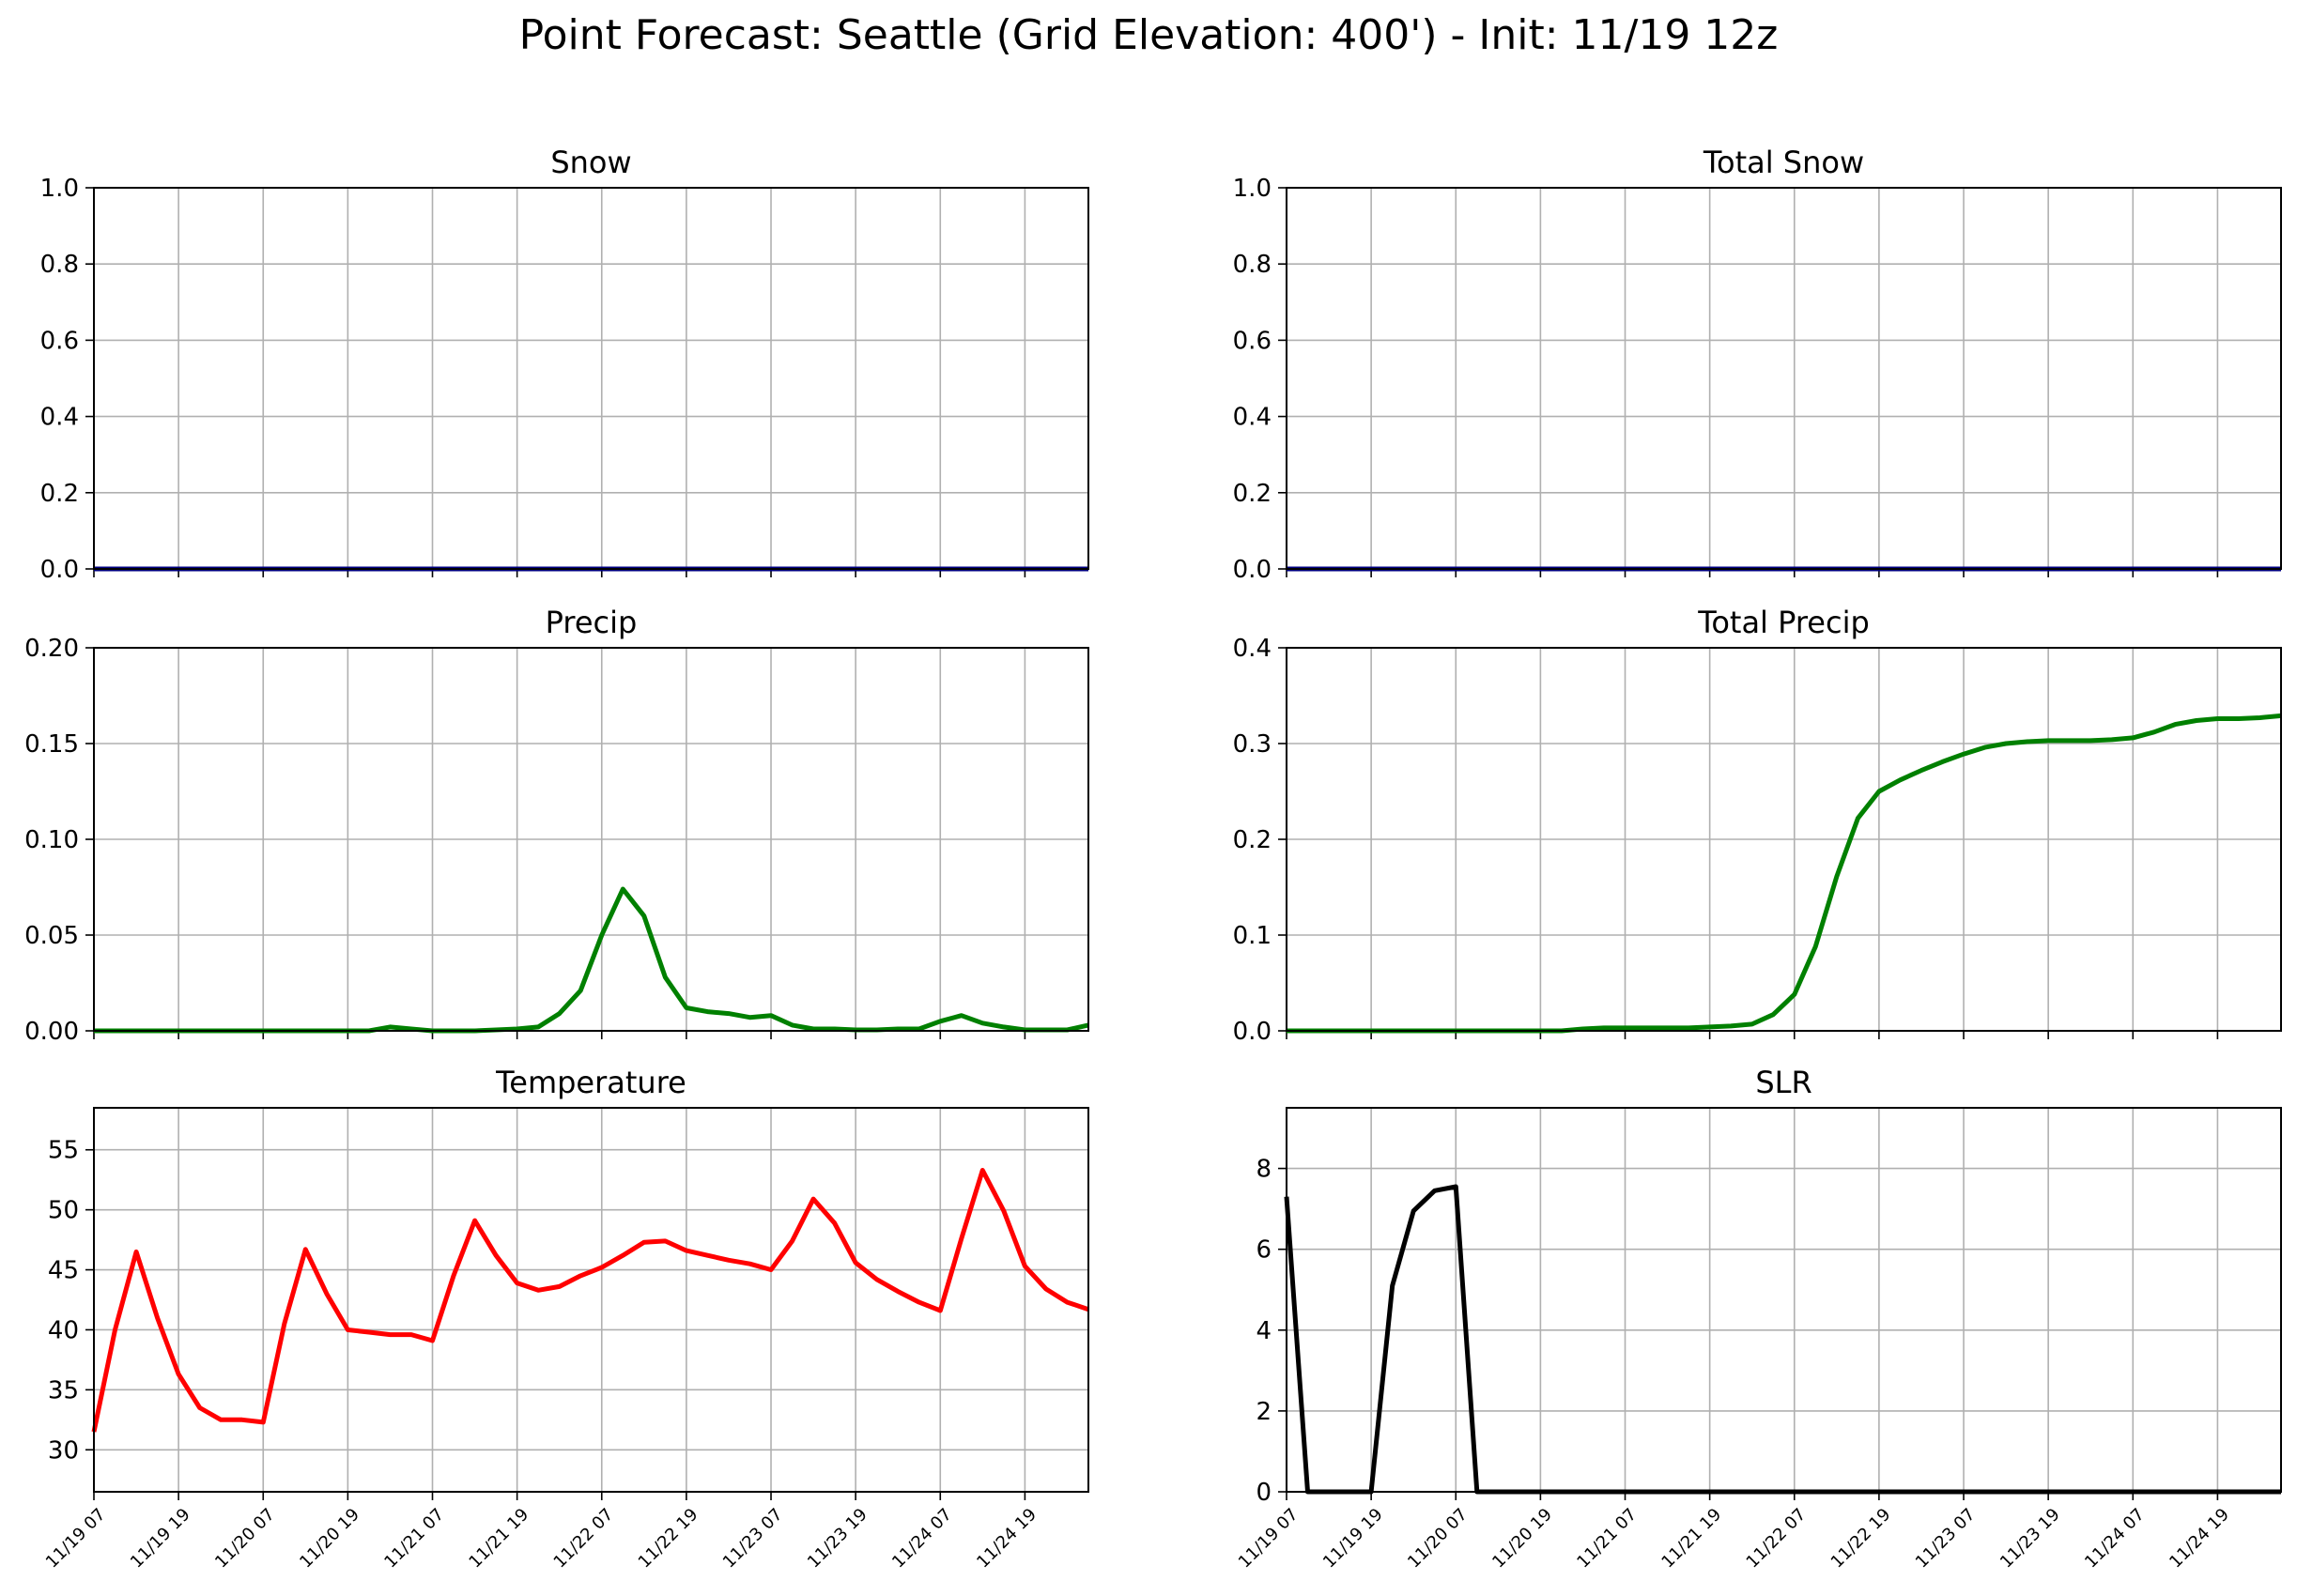 Image resolution: width=2297 pixels, height=1596 pixels. What do you see at coordinates (51, 1032) in the screenshot?
I see `precip-ytick-label: 0.00` at bounding box center [51, 1032].